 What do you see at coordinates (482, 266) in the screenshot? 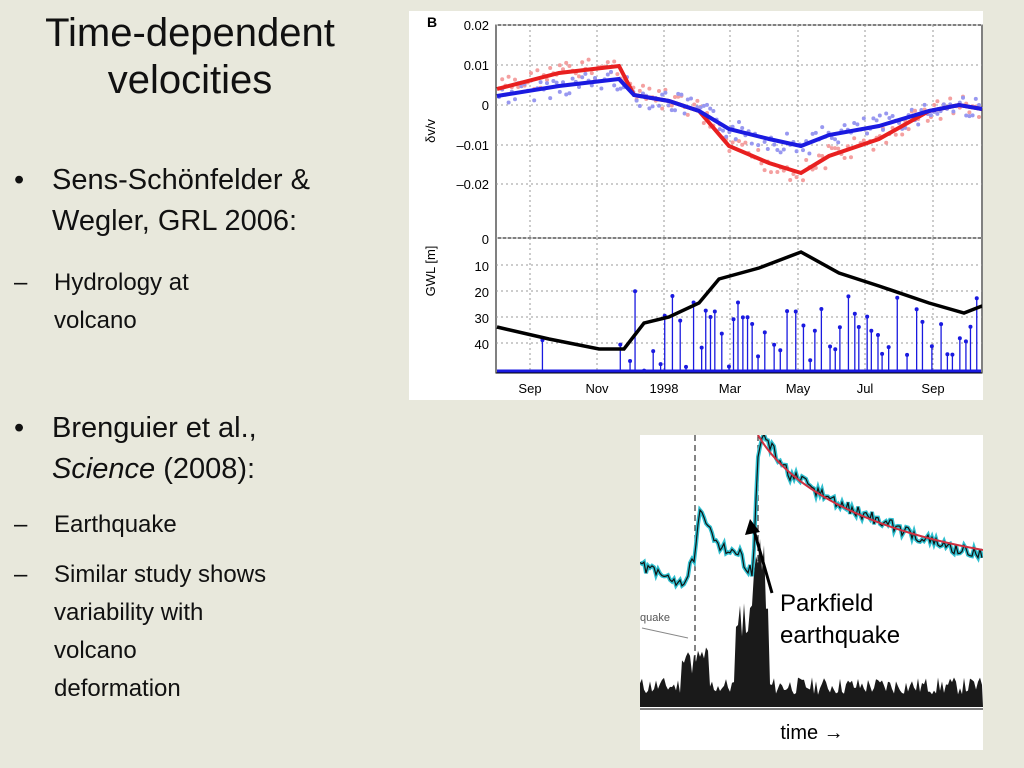
I see `bottom-tick-label: 10` at bounding box center [482, 266].